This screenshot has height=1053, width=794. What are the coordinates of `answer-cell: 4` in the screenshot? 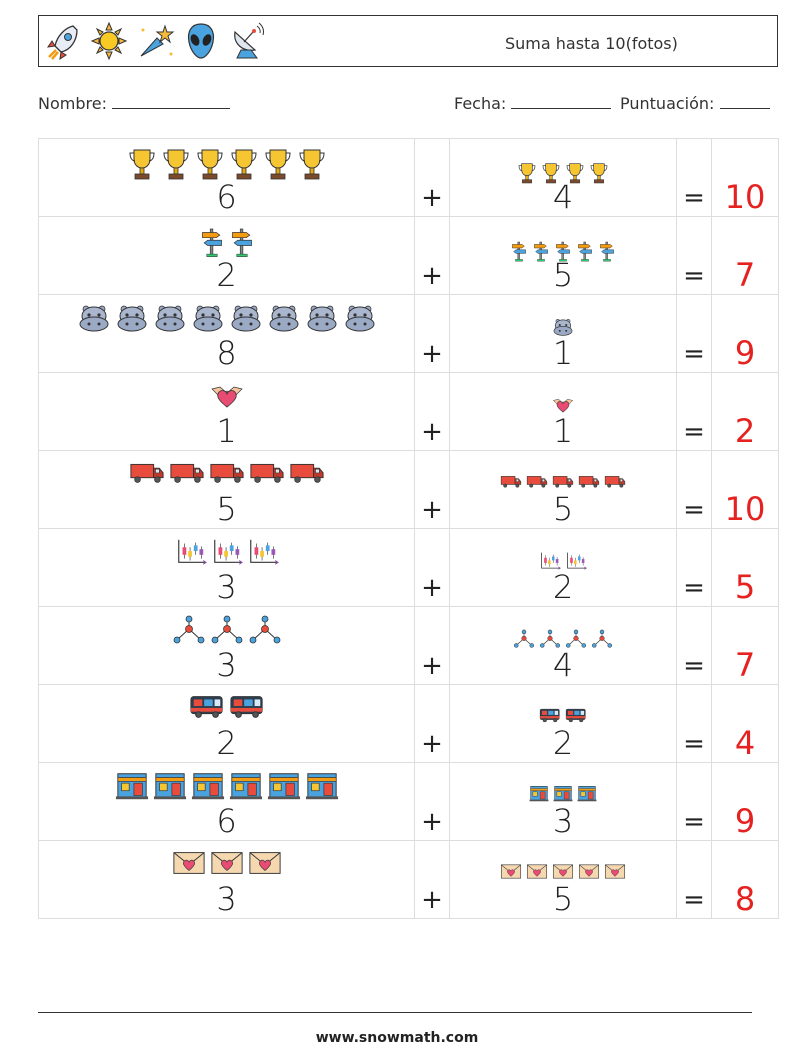 It's located at (745, 723).